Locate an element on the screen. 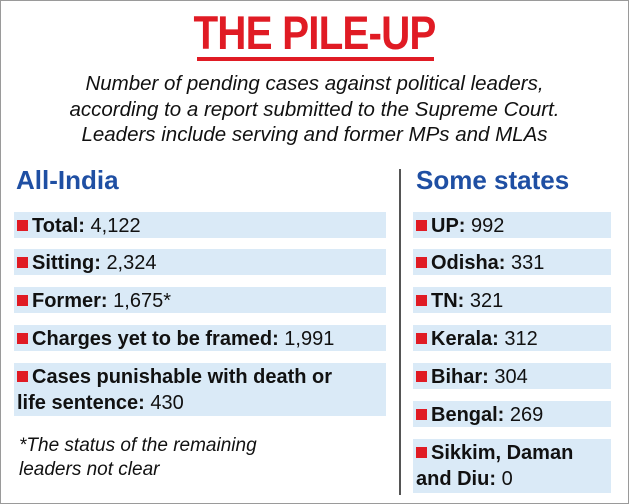 Image resolution: width=629 pixels, height=504 pixels. state-row-bengal: Bengal: 269 is located at coordinates (512, 414).